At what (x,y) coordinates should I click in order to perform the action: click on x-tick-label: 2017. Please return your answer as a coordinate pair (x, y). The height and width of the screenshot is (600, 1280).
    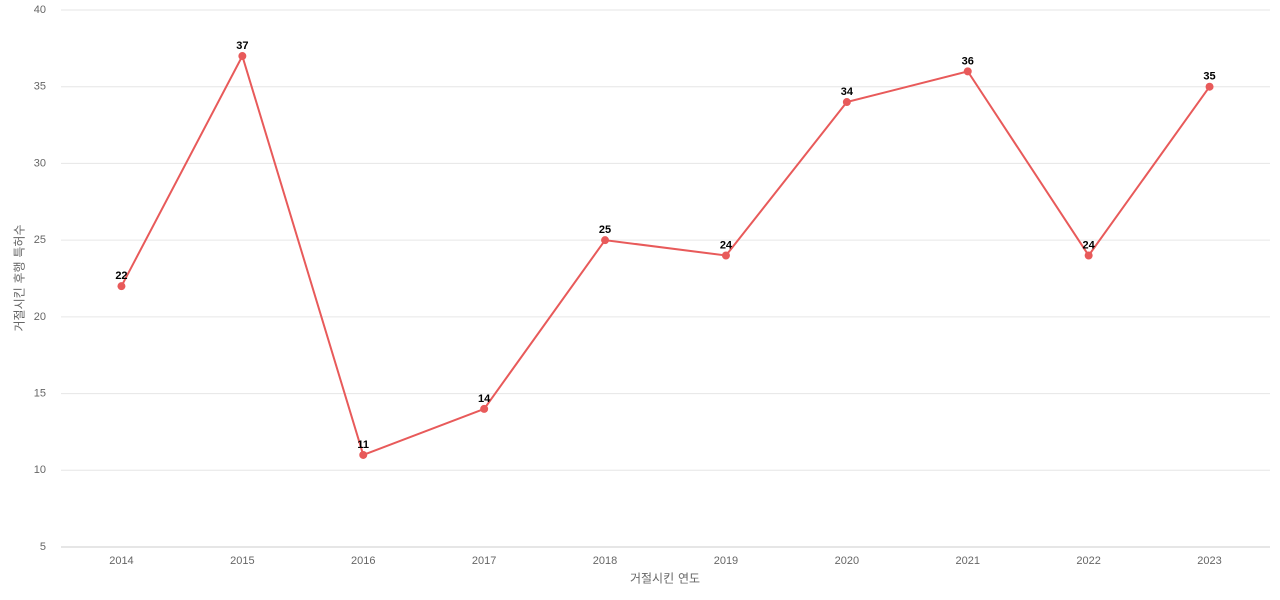
    Looking at the image, I should click on (484, 561).